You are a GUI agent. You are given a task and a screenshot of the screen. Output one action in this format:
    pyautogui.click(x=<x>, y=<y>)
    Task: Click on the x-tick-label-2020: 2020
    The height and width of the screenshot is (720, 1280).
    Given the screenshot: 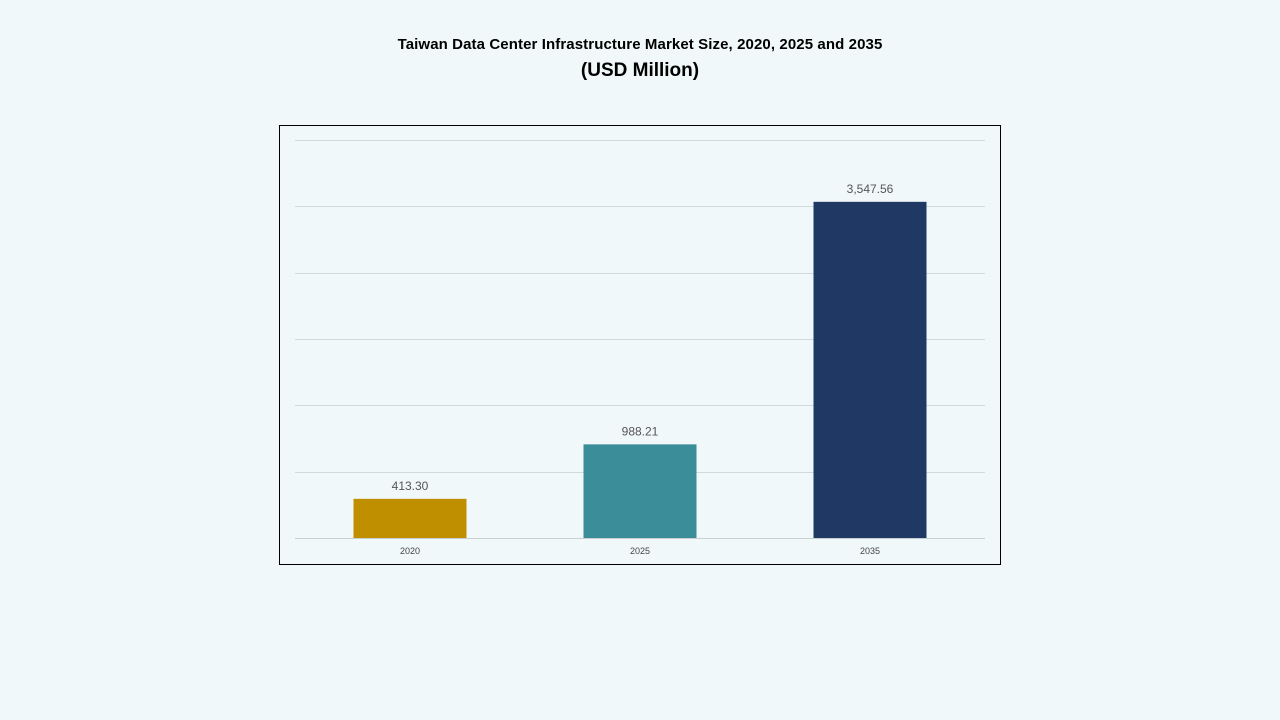 What is the action you would take?
    pyautogui.click(x=410, y=551)
    